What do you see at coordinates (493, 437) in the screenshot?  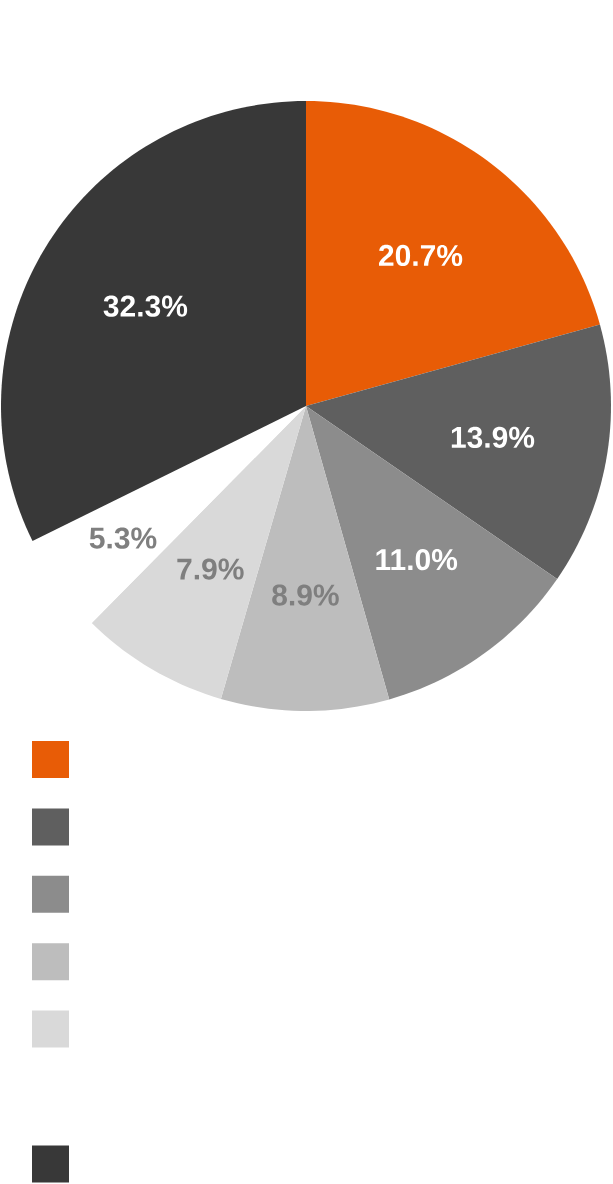 I see `data-label: 13.9%` at bounding box center [493, 437].